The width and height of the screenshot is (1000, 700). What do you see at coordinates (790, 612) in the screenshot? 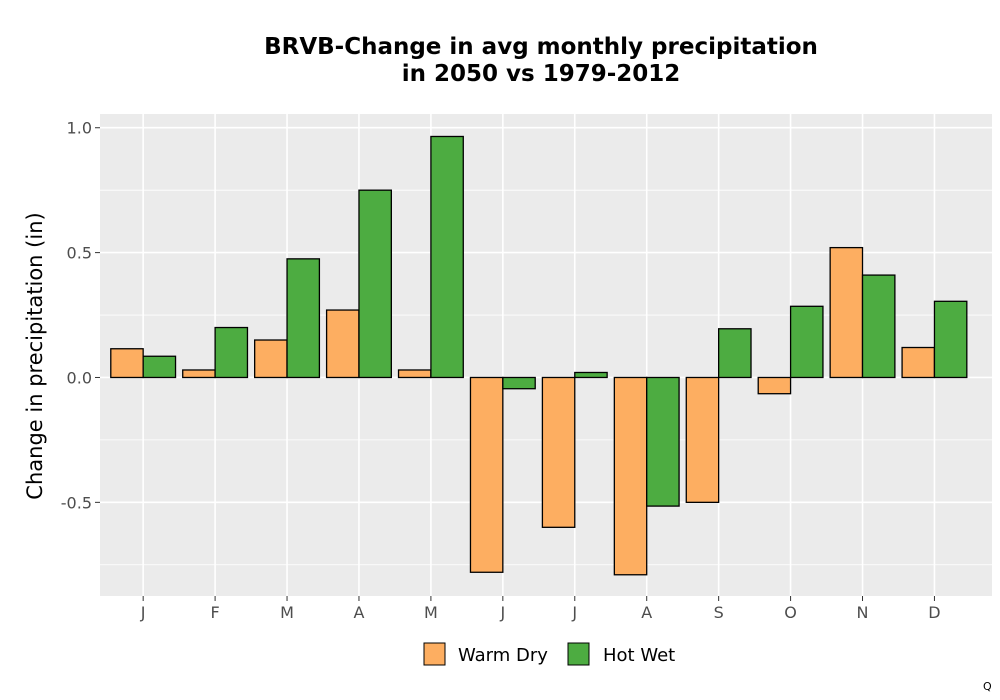
I see `x-tick-label: O` at bounding box center [790, 612].